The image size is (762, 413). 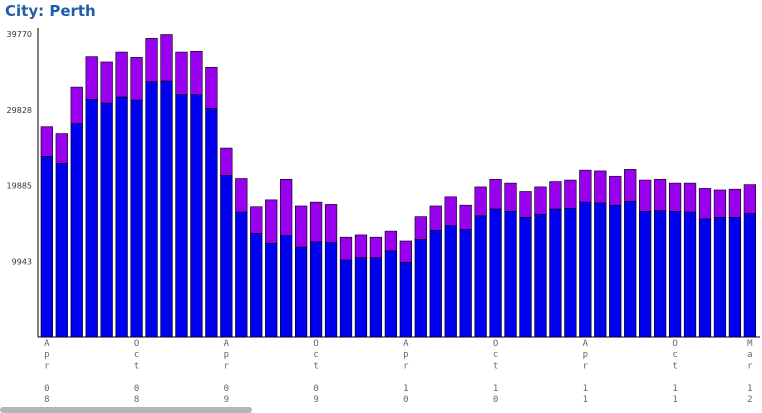 I want to click on y-tick-label-1: 19885, so click(x=19, y=186).